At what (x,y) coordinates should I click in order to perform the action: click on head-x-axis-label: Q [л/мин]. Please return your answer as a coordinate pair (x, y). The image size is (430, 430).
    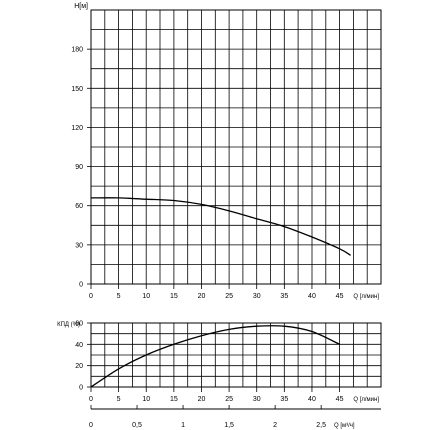
    Looking at the image, I should click on (366, 297).